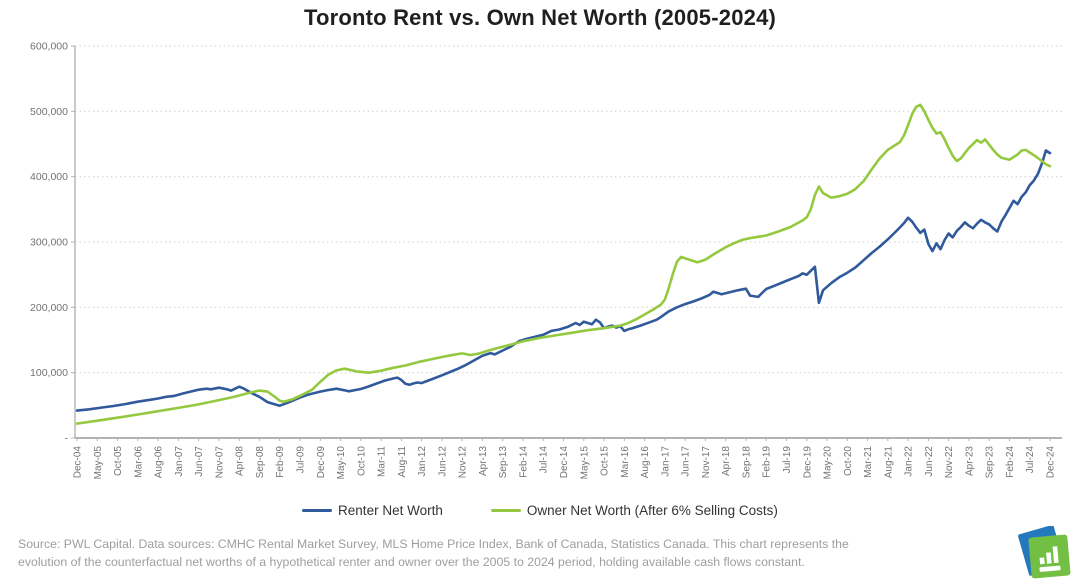 This screenshot has height=582, width=1080. Describe the element at coordinates (67, 439) in the screenshot. I see `y-tick-label: -` at that location.